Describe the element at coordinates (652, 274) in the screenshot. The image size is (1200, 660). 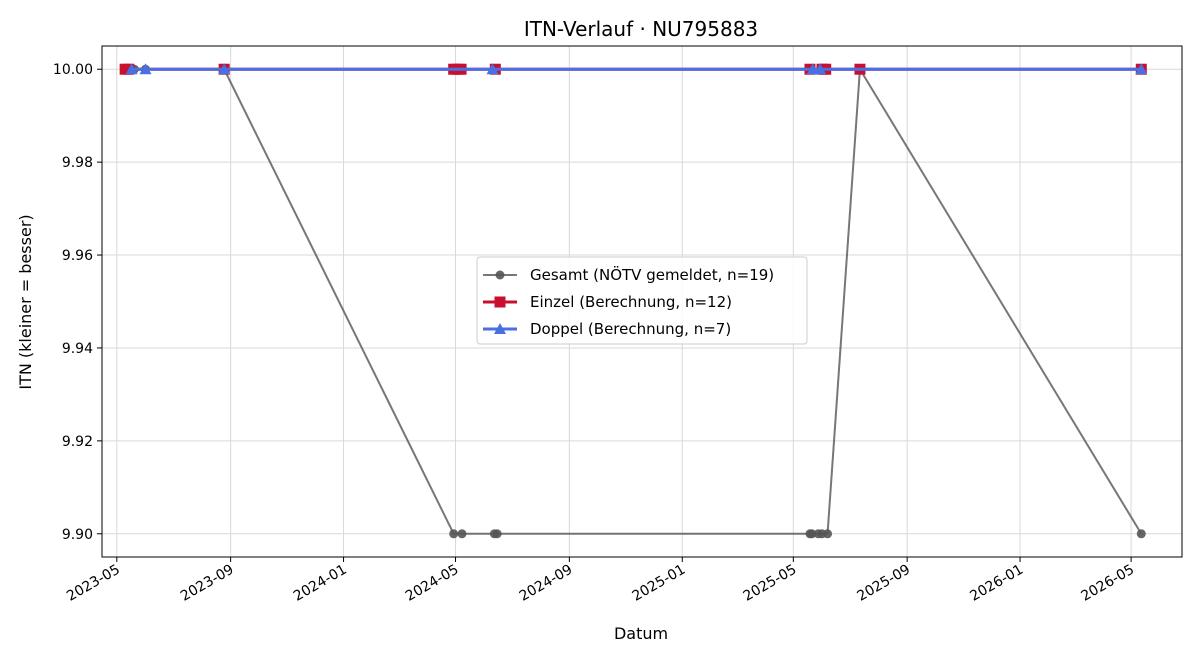
I see `legend-label-gesamt: Gesamt (NÖTV gemeldet, n=19)` at that location.